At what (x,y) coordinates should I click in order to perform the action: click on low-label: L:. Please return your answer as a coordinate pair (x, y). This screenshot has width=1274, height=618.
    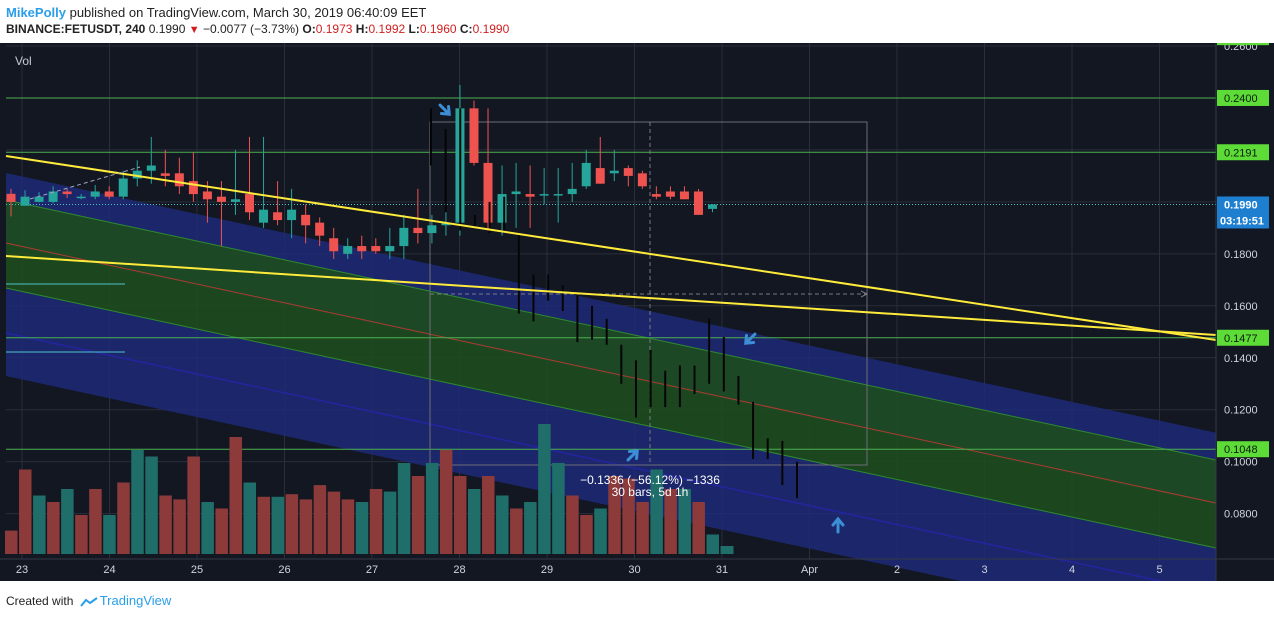
    Looking at the image, I should click on (414, 29).